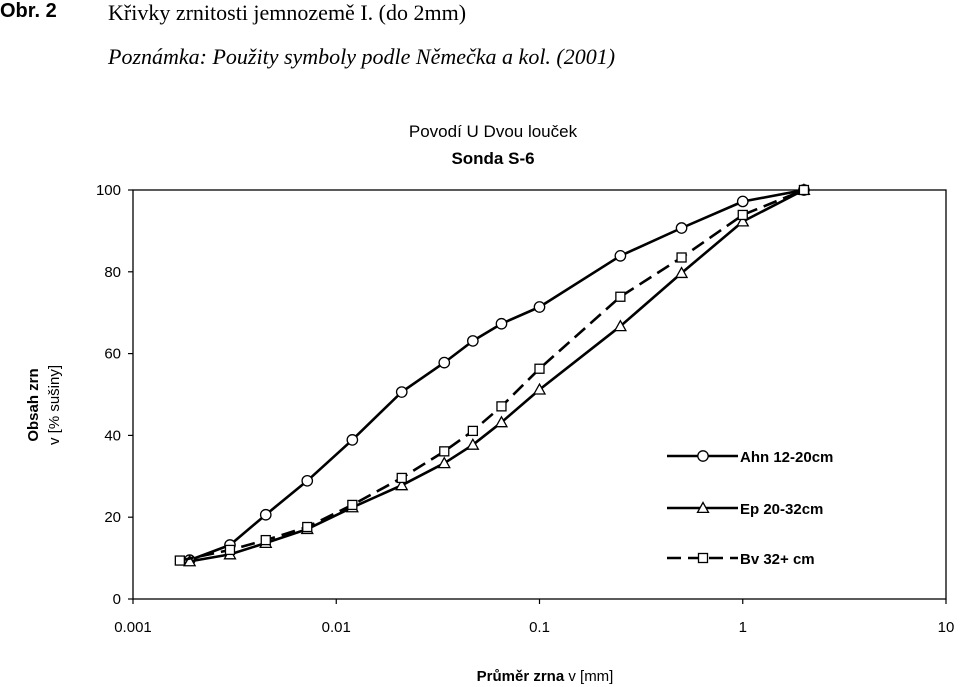 The height and width of the screenshot is (687, 960). What do you see at coordinates (112, 517) in the screenshot?
I see `y-tick-label: 20` at bounding box center [112, 517].